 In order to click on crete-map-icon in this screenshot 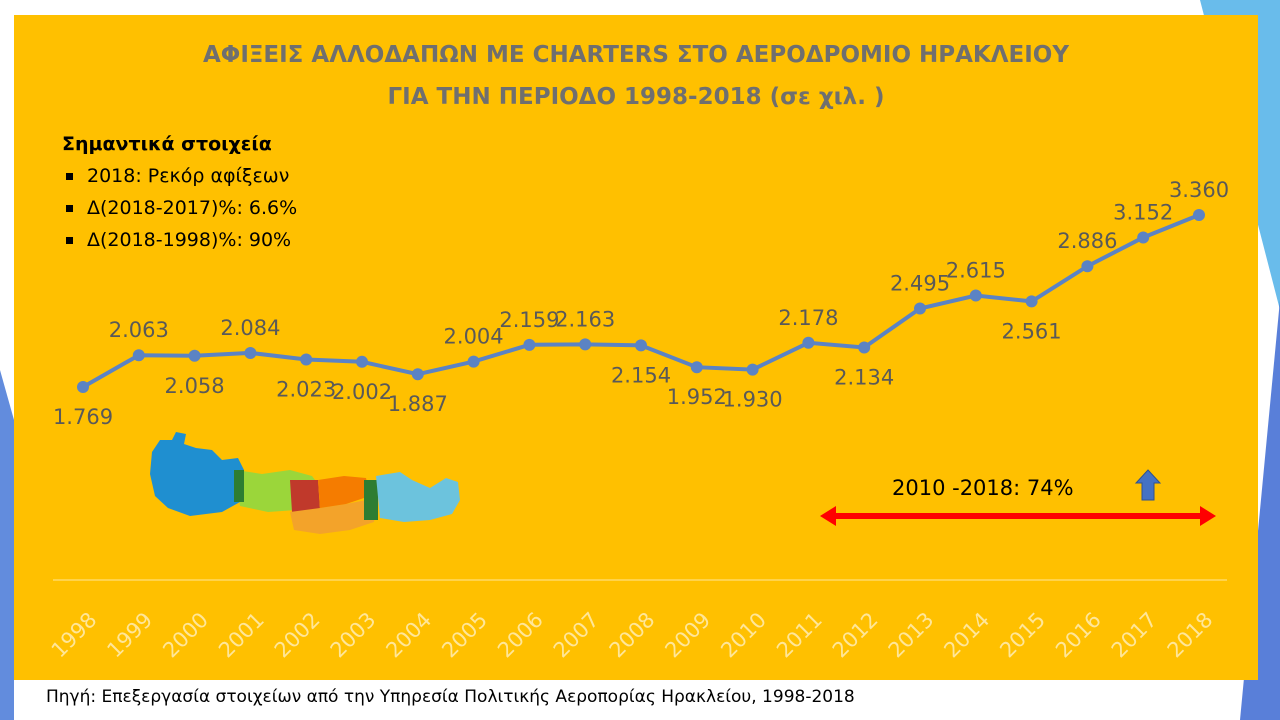, I will do `click(305, 483)`.